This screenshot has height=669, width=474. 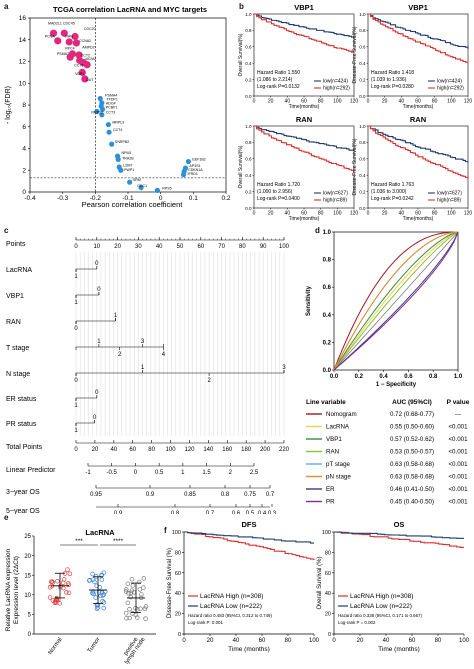 I want to click on y-tick-label: 25, so click(x=27, y=537).